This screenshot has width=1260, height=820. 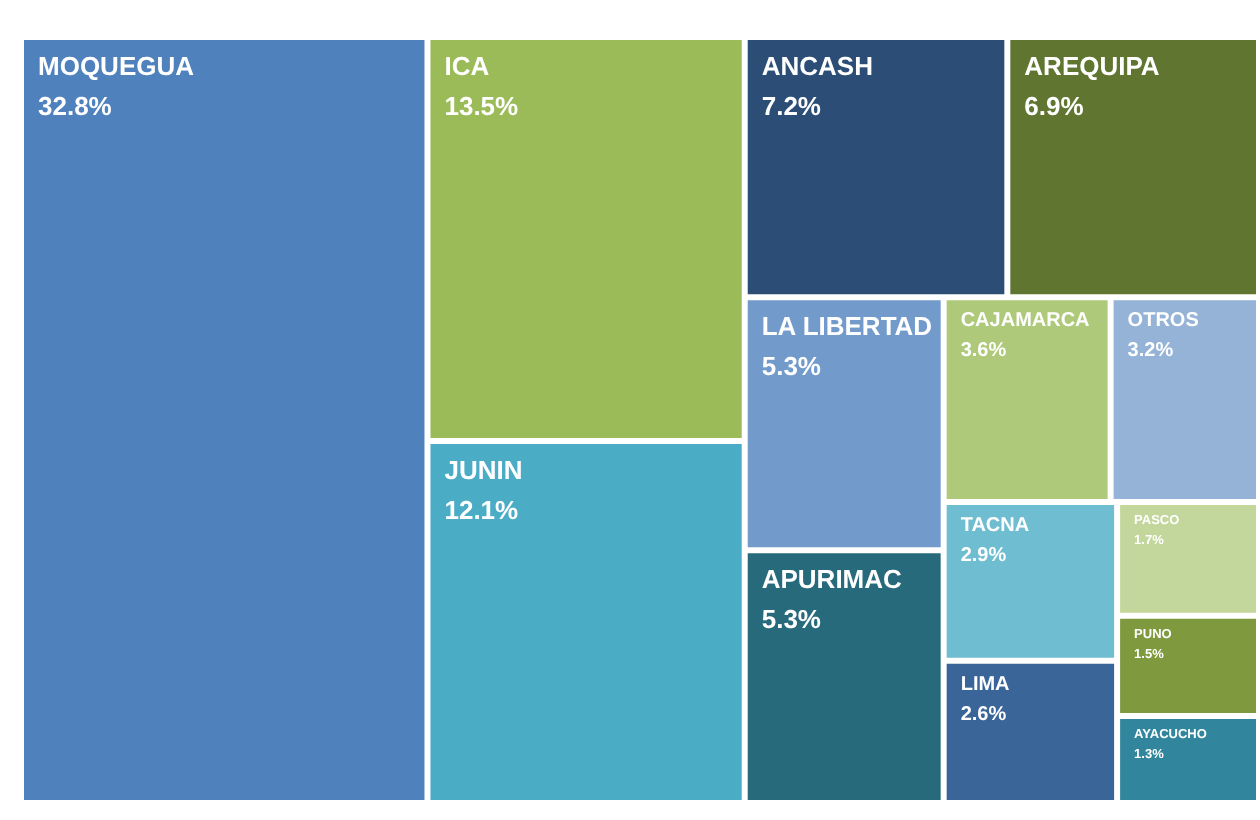 I want to click on category-label: ICA, so click(x=467, y=66).